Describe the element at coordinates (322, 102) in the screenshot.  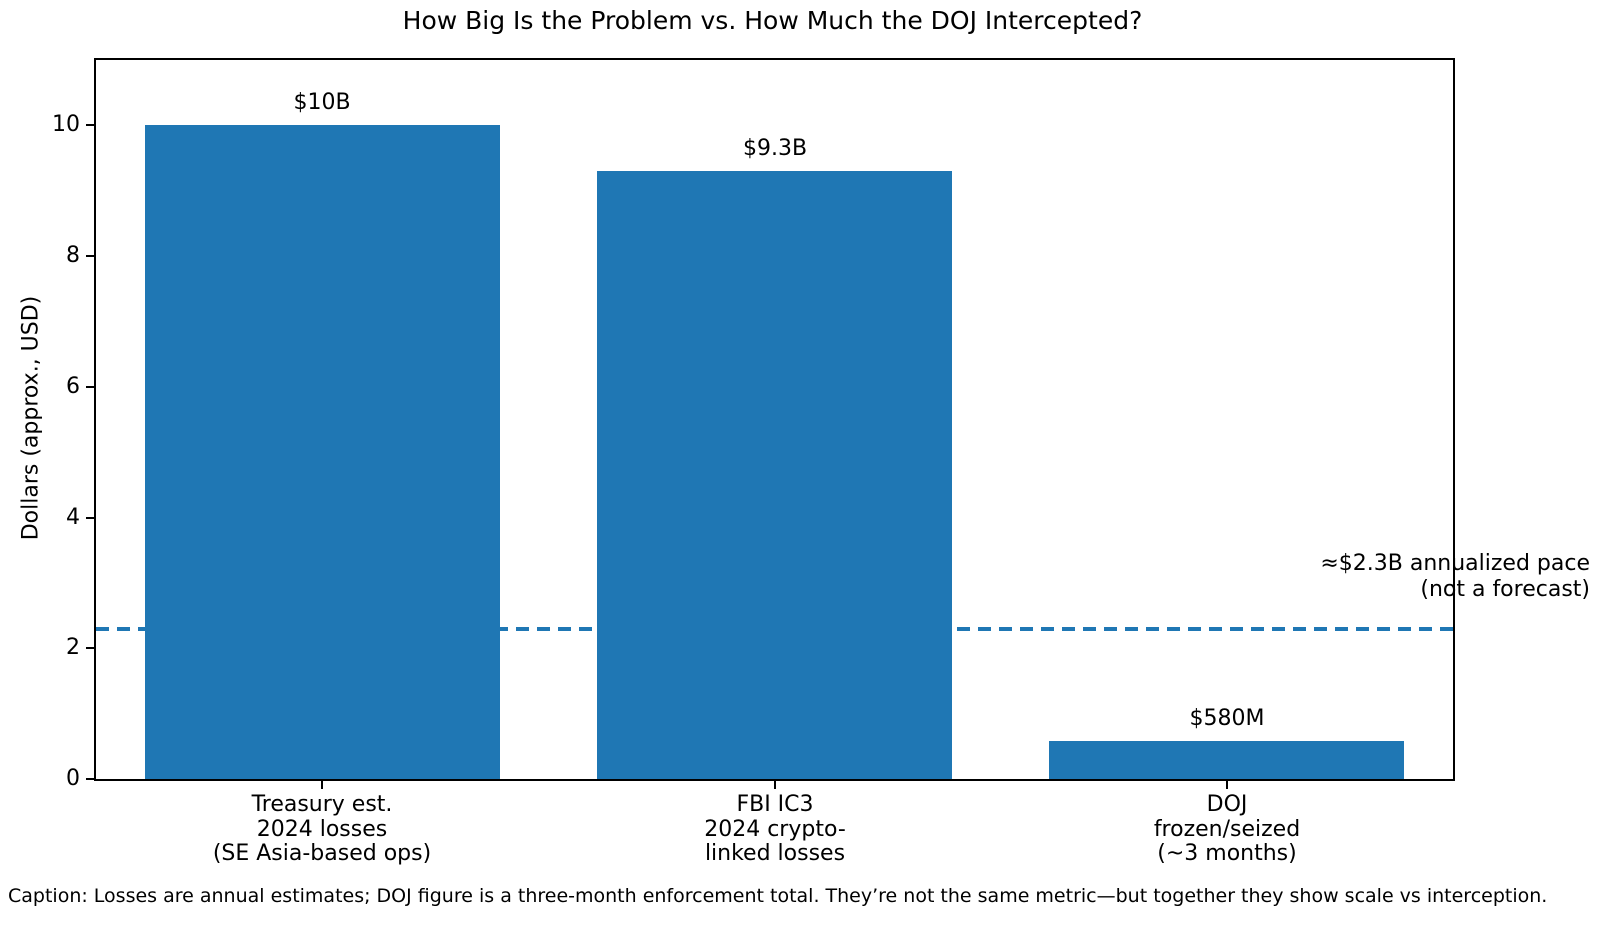
I see `bar-value-label: $10B` at that location.